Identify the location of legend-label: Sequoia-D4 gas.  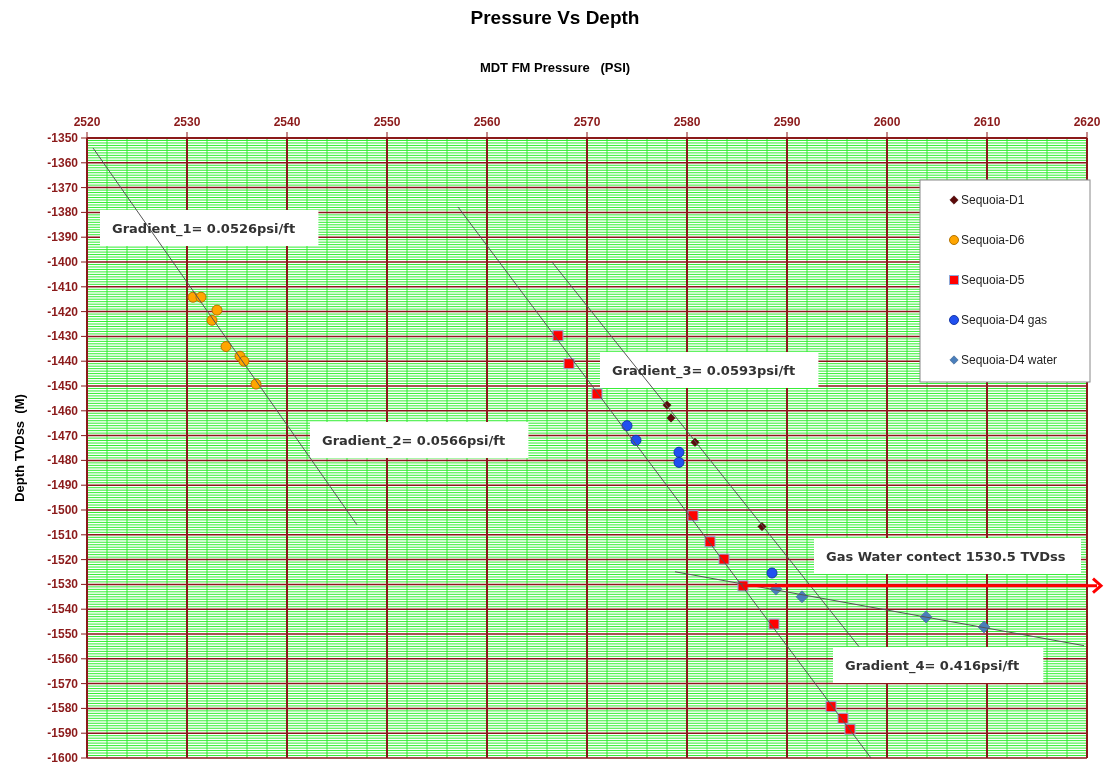
(1004, 320).